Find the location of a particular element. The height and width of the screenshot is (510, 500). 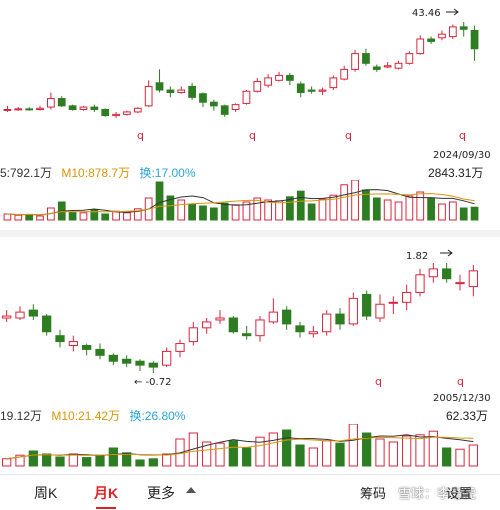

chips-button: 筹码 is located at coordinates (373, 493).